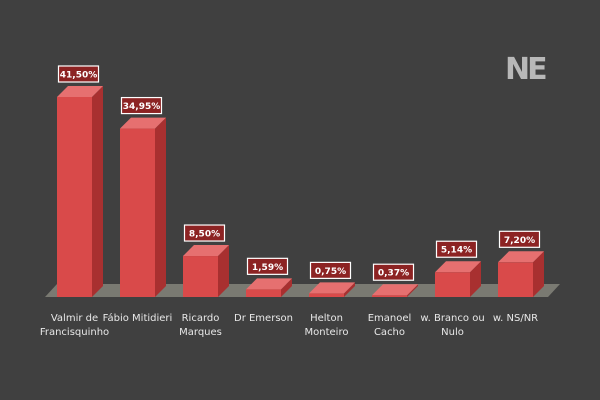 The height and width of the screenshot is (400, 600). Describe the element at coordinates (526, 69) in the screenshot. I see `logo: NE` at that location.